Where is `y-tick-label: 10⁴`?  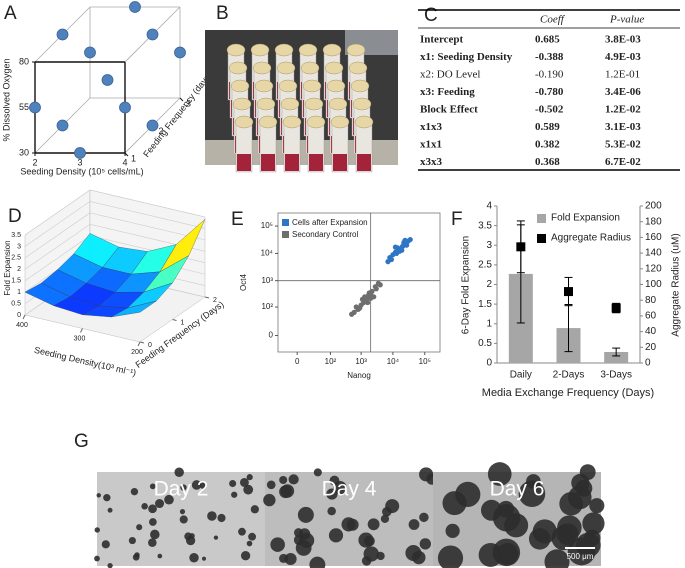 y-tick-label: 10⁴ is located at coordinates (267, 253).